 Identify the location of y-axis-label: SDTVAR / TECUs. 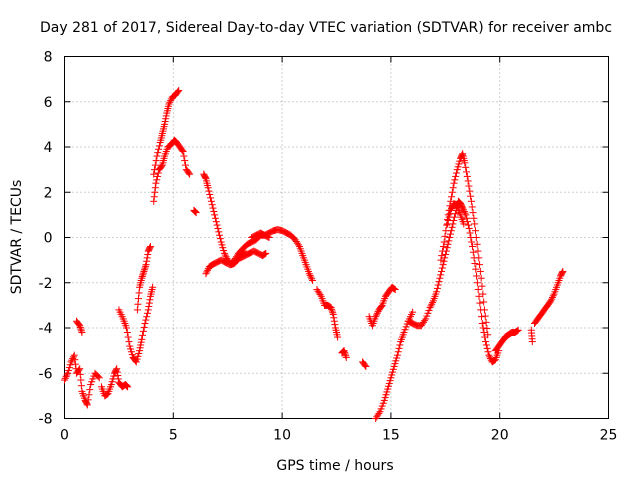
(17, 237).